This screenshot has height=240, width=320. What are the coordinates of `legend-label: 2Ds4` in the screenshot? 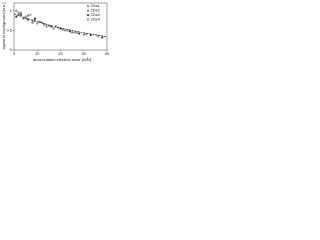 It's located at (96, 19).